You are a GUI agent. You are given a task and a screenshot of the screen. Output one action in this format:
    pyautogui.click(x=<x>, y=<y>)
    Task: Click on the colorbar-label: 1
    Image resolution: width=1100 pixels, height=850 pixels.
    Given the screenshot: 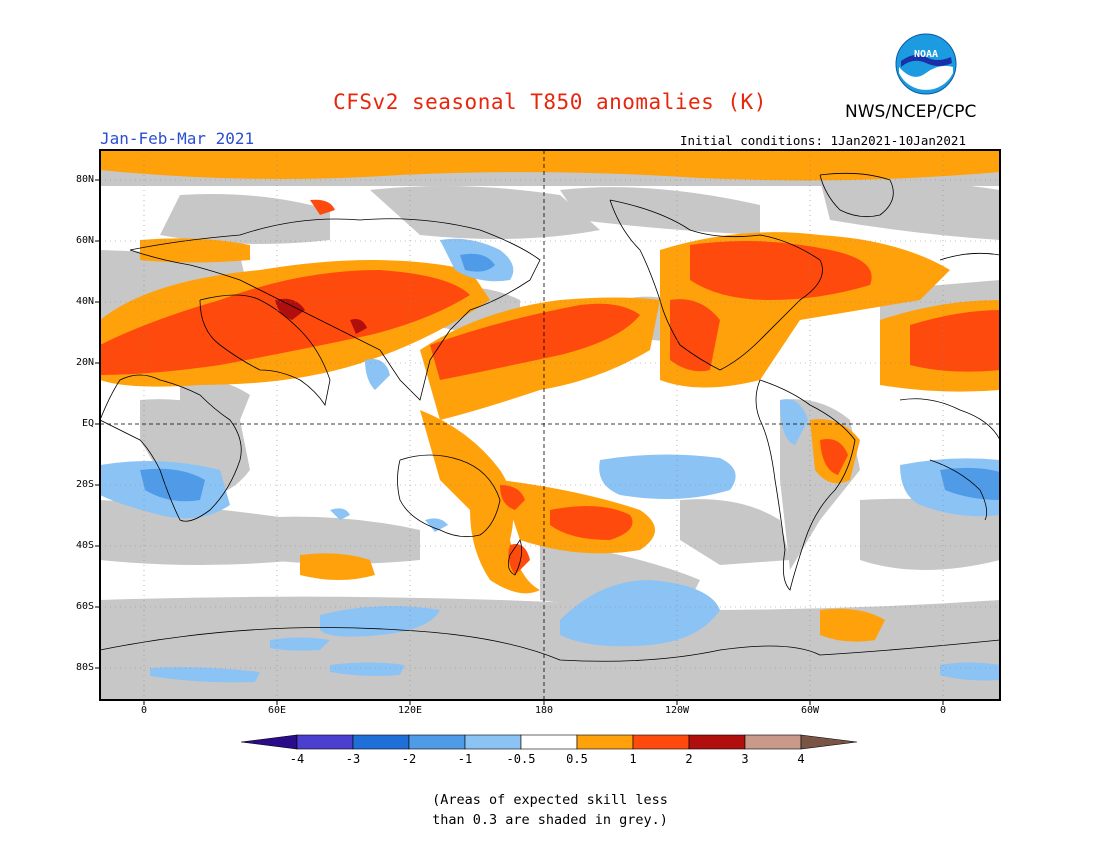 What is the action you would take?
    pyautogui.click(x=633, y=759)
    